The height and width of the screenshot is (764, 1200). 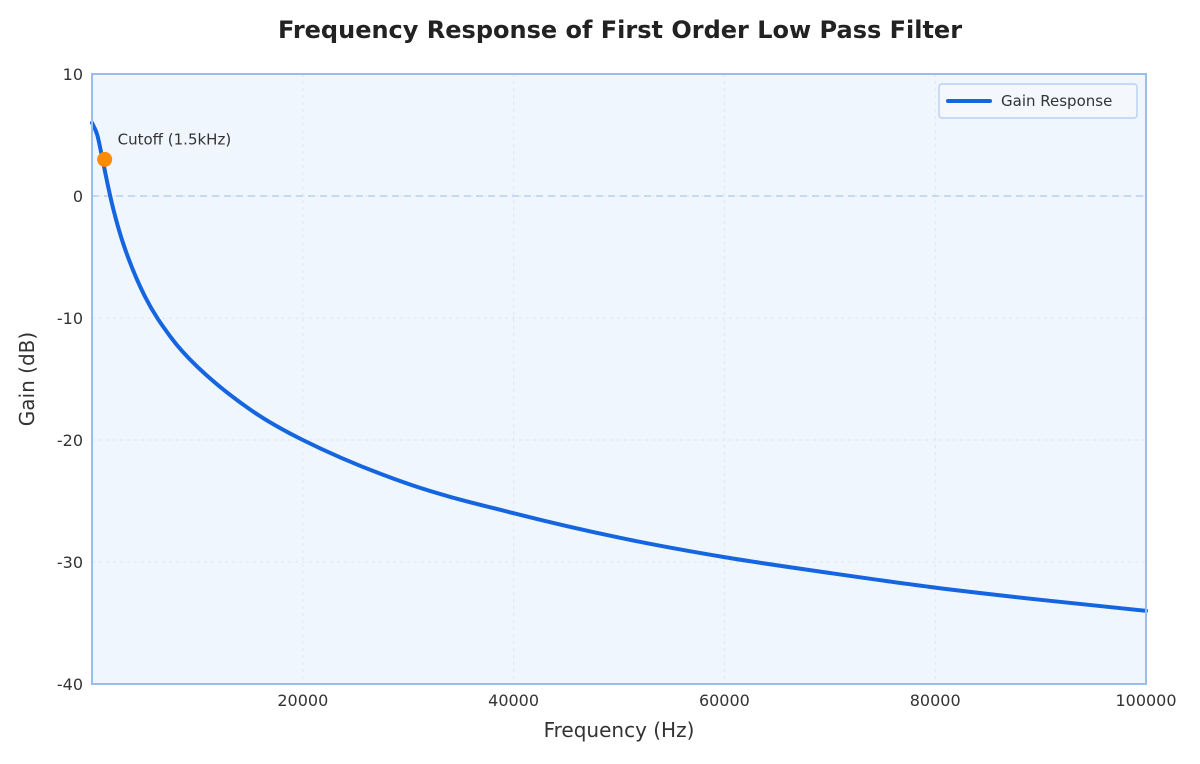 I want to click on y-tick-label: -40, so click(x=70, y=684).